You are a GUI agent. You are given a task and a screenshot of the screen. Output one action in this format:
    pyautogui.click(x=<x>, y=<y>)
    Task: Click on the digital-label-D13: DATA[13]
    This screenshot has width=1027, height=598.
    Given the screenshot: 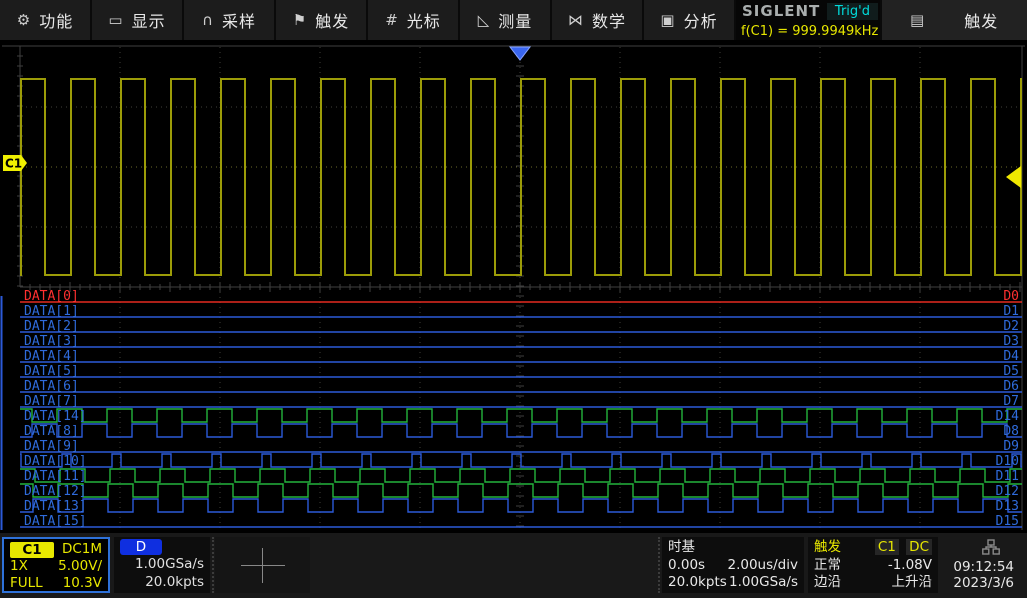 What is the action you would take?
    pyautogui.click(x=55, y=506)
    